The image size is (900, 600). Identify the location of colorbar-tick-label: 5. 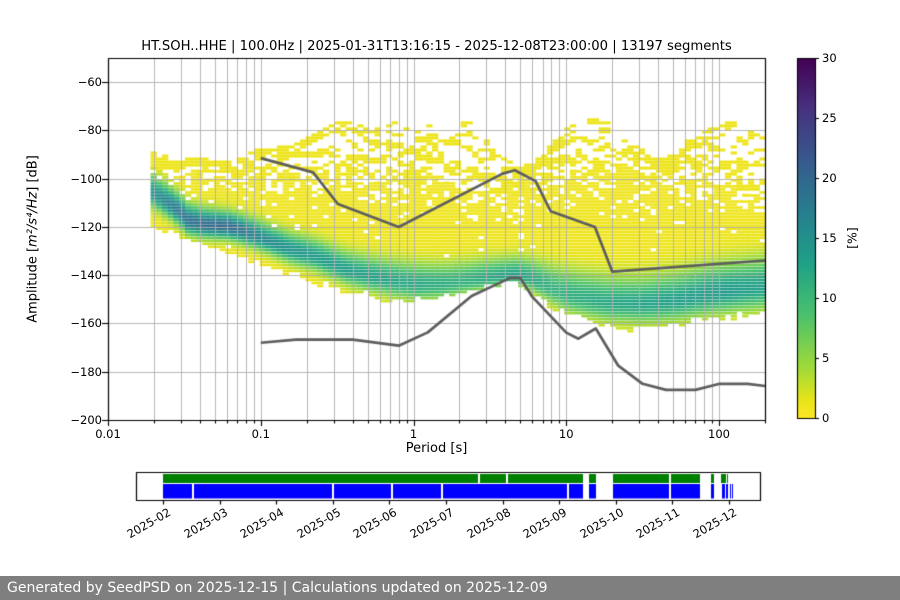
(826, 358).